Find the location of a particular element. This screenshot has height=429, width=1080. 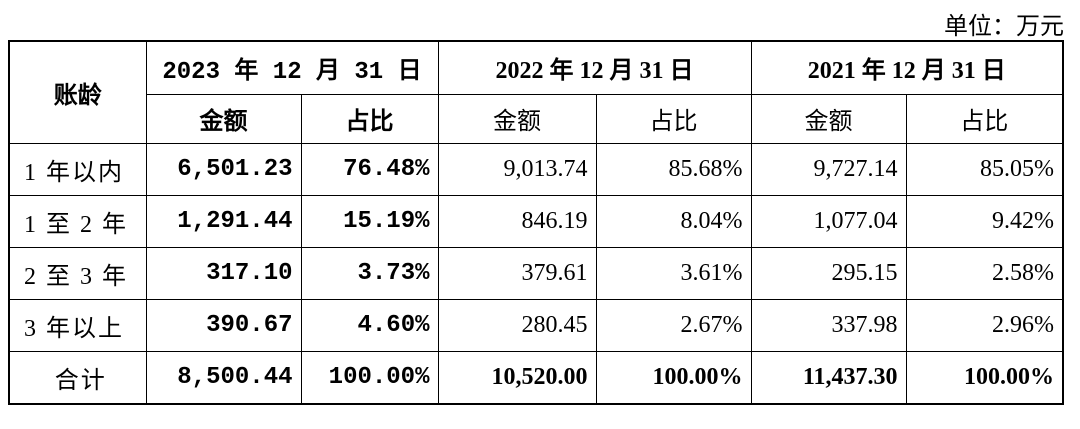

cell: 6,501.23 is located at coordinates (223, 169).